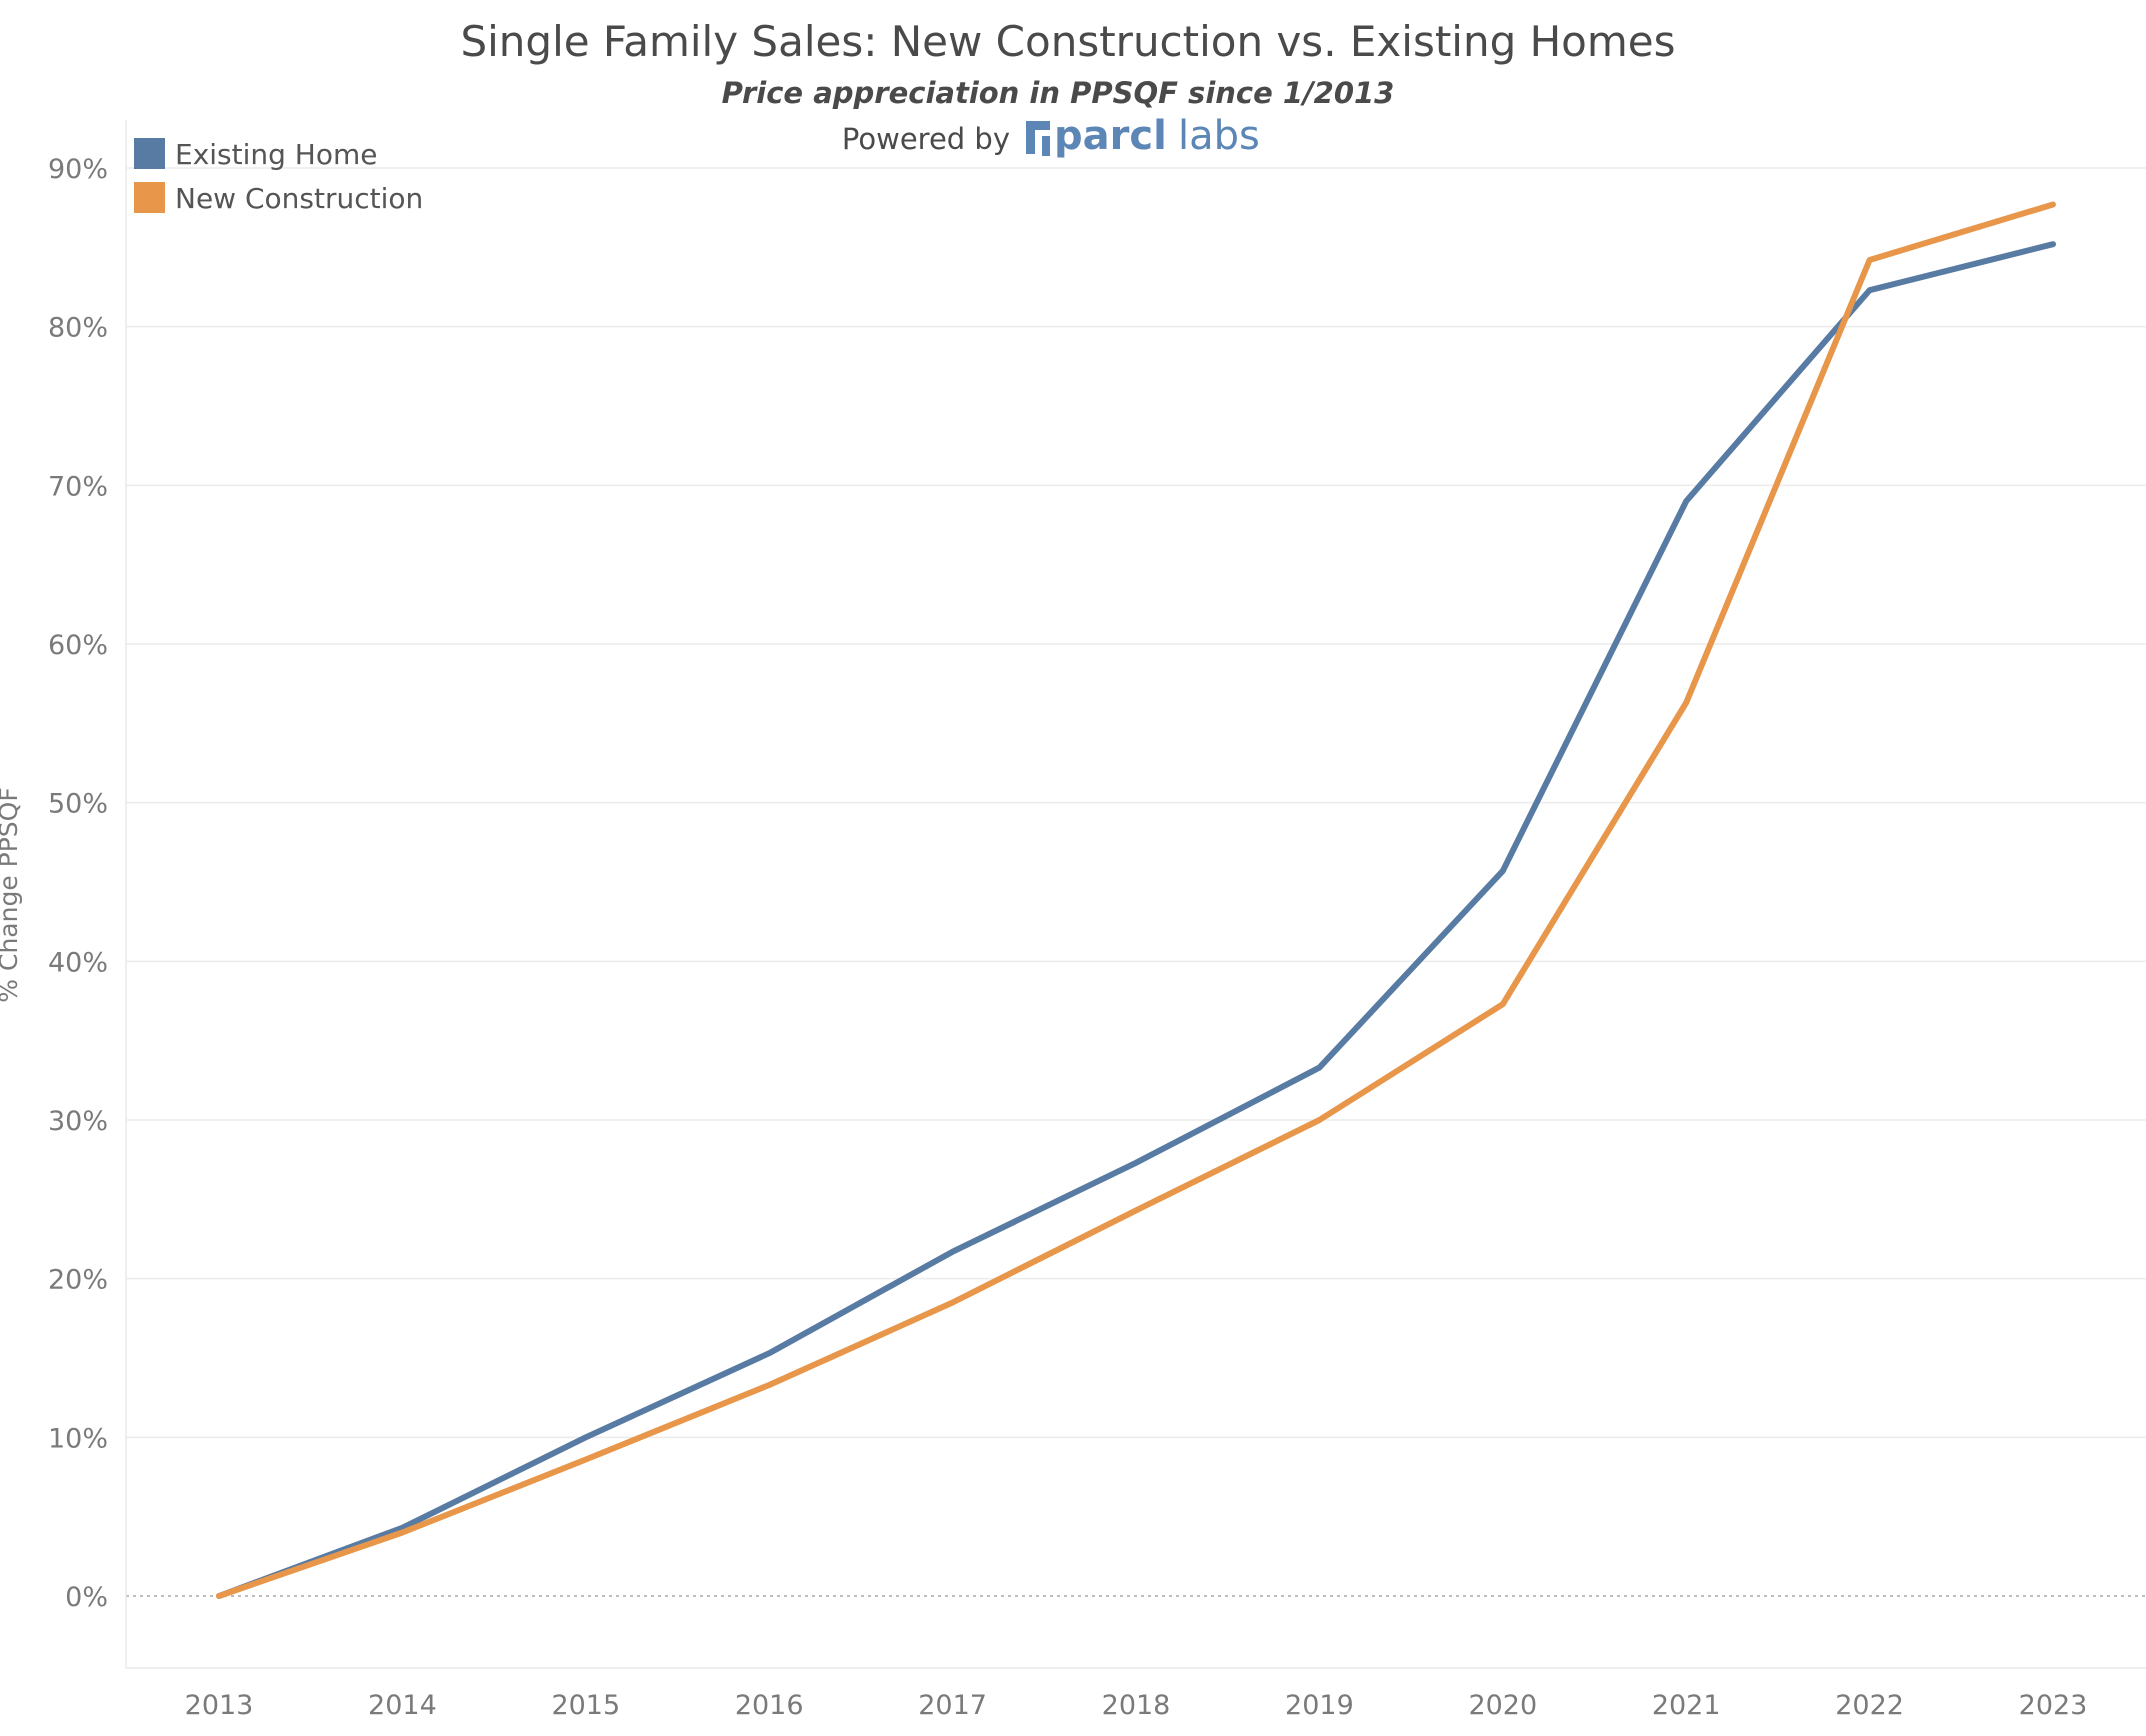  Describe the element at coordinates (1058, 93) in the screenshot. I see `chart-subtitle: Price appreciation in PPSQF since 1/2013` at that location.